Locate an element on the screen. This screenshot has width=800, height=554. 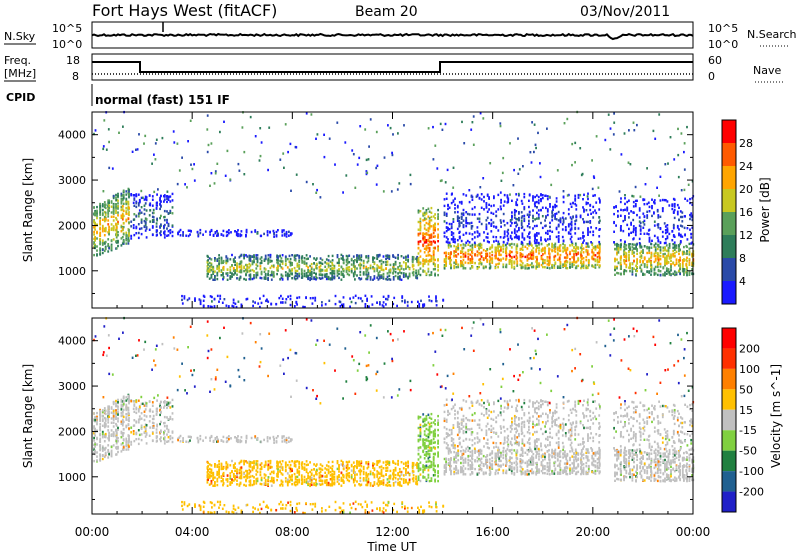
nave-tick-60: 60 is located at coordinates (715, 60).